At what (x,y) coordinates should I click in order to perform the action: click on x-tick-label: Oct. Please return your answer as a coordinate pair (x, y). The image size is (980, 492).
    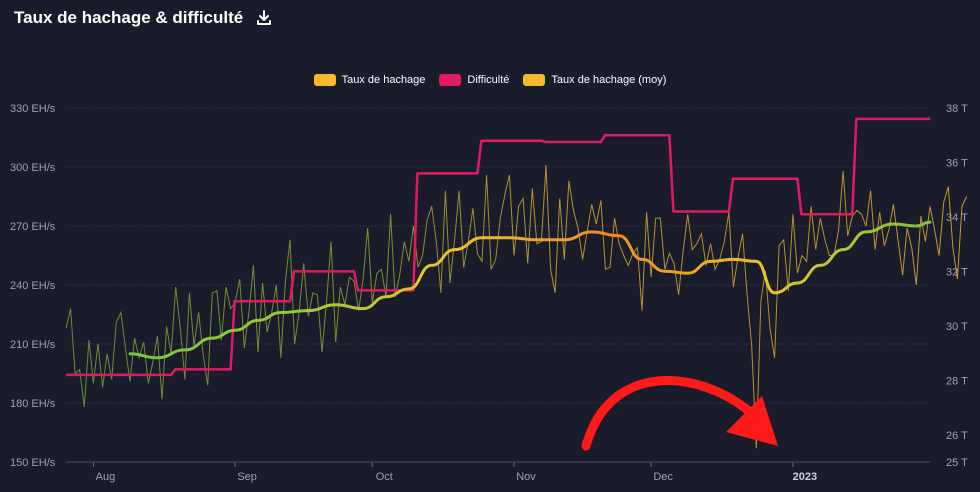
    Looking at the image, I should click on (384, 477).